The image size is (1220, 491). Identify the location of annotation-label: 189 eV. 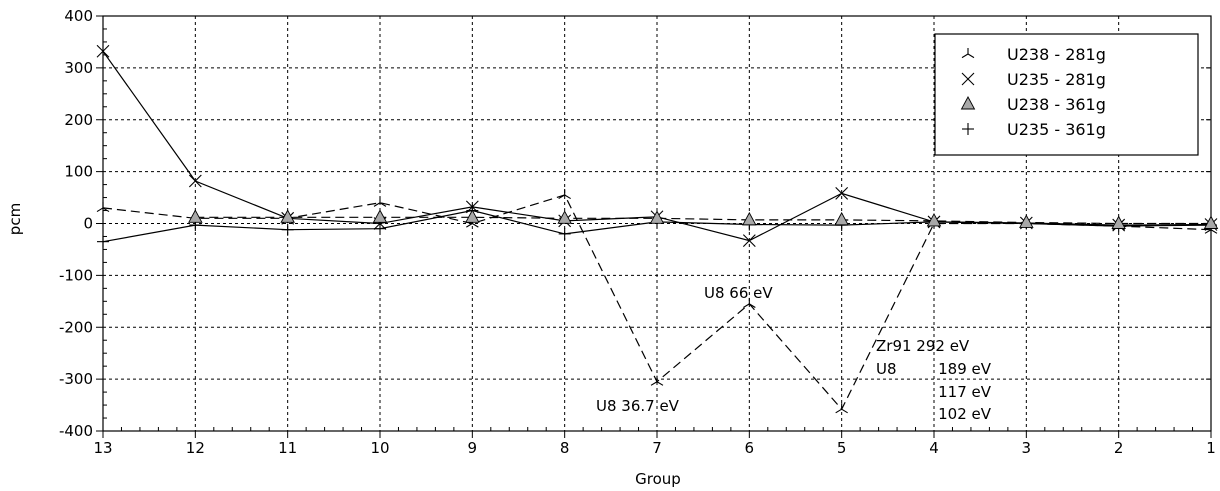
(965, 369).